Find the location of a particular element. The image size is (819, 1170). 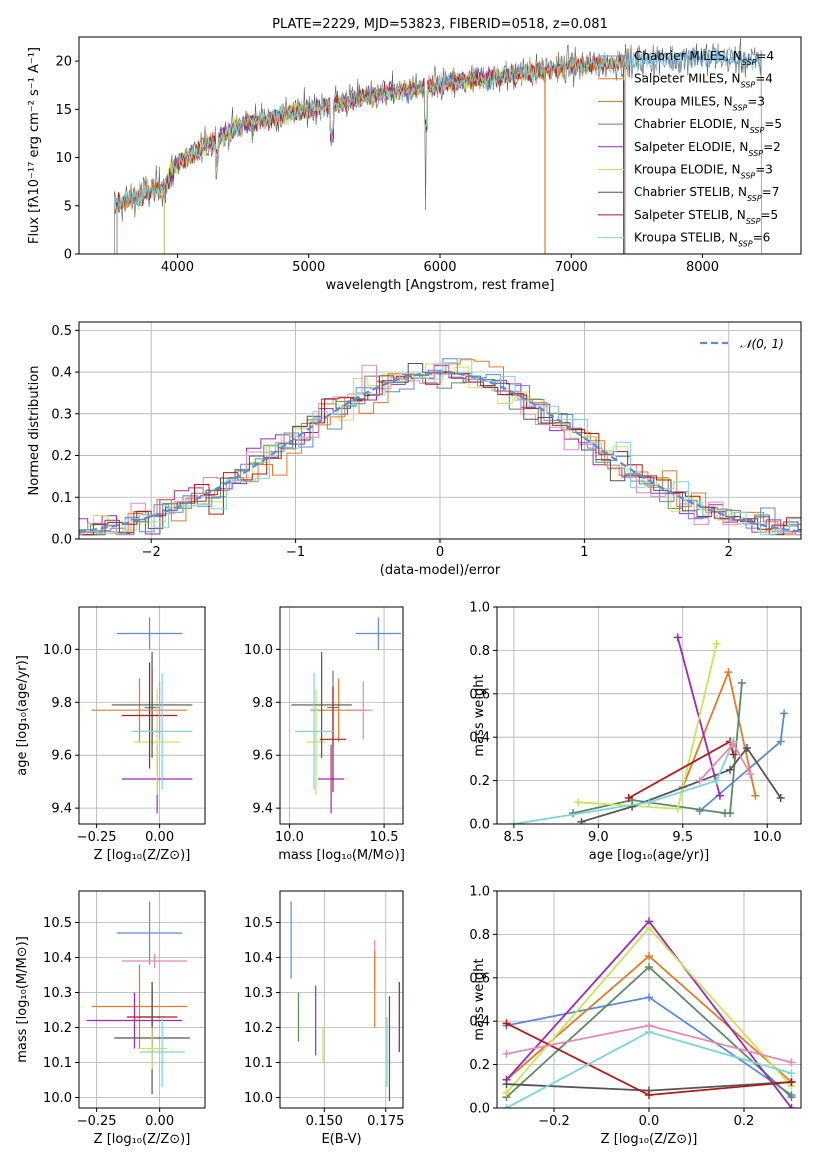

y-axis-label: mass [log₁₀(M/M⊙)] is located at coordinates (22, 999).